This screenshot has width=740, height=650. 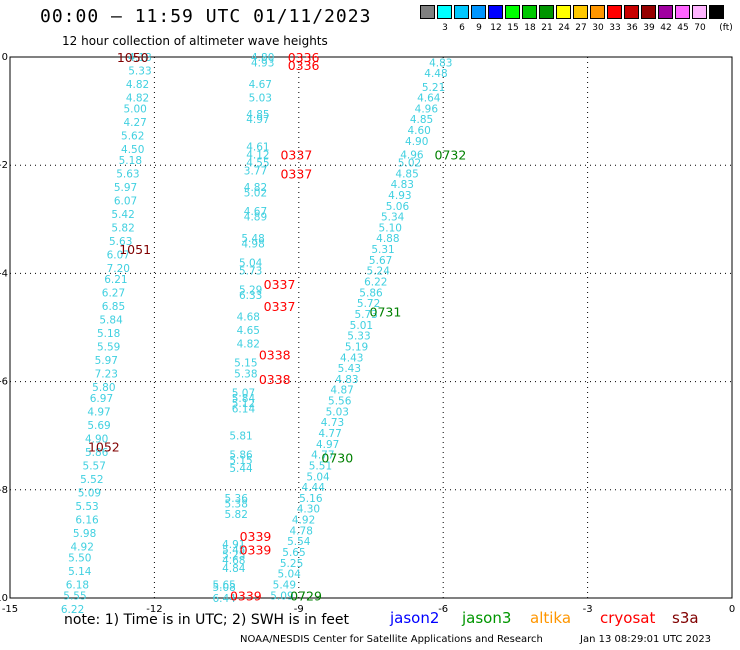 What do you see at coordinates (111, 320) in the screenshot?
I see `wave-height-value: 5.84` at bounding box center [111, 320].